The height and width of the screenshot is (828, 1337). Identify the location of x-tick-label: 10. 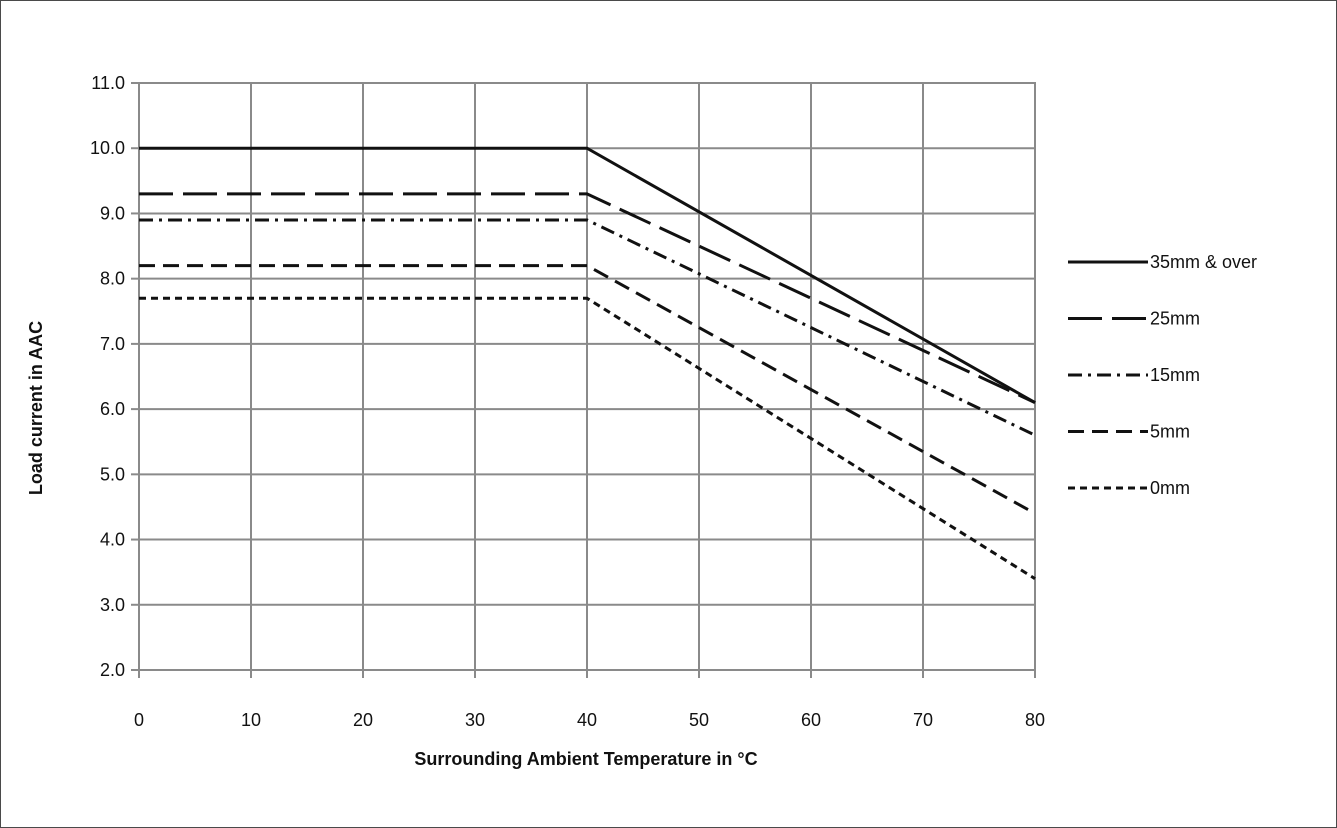
(251, 720).